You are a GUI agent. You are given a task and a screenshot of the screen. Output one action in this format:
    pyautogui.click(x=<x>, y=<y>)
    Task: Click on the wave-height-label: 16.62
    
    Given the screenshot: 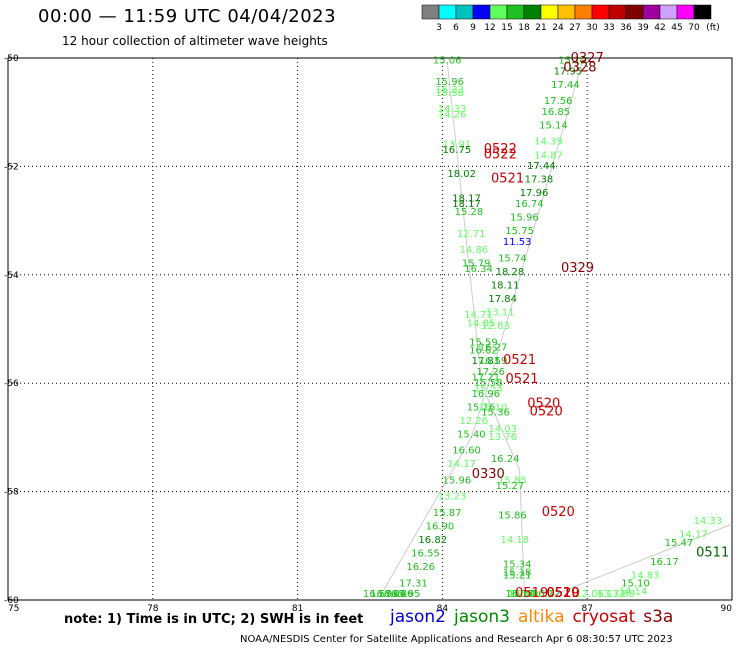 What is the action you would take?
    pyautogui.click(x=522, y=594)
    